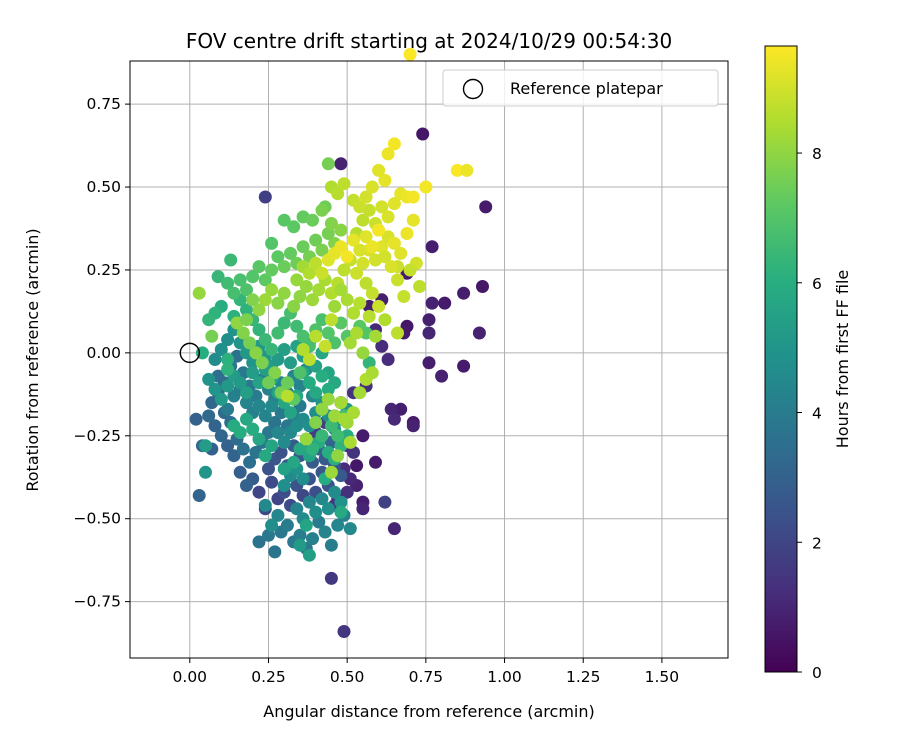 Image resolution: width=900 pixels, height=750 pixels. Describe the element at coordinates (586, 88) in the screenshot. I see `legend-label: Reference platepar` at that location.